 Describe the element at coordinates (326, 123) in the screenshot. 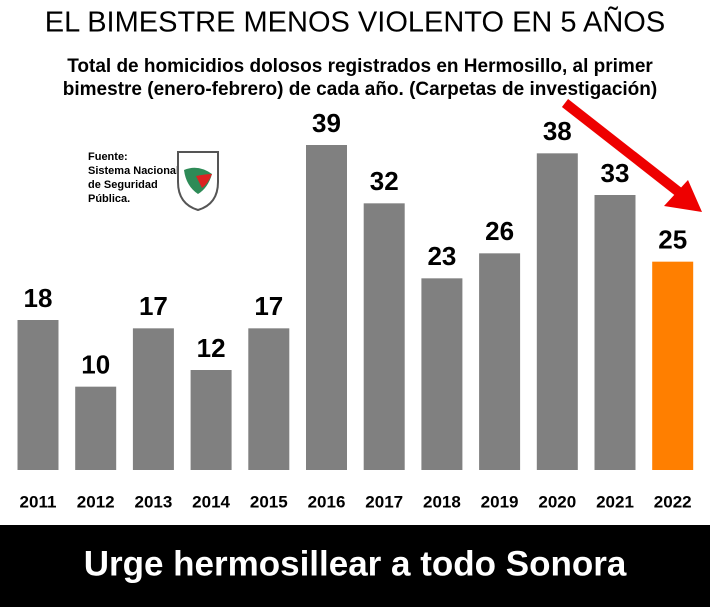

I see `value-label: 39` at that location.